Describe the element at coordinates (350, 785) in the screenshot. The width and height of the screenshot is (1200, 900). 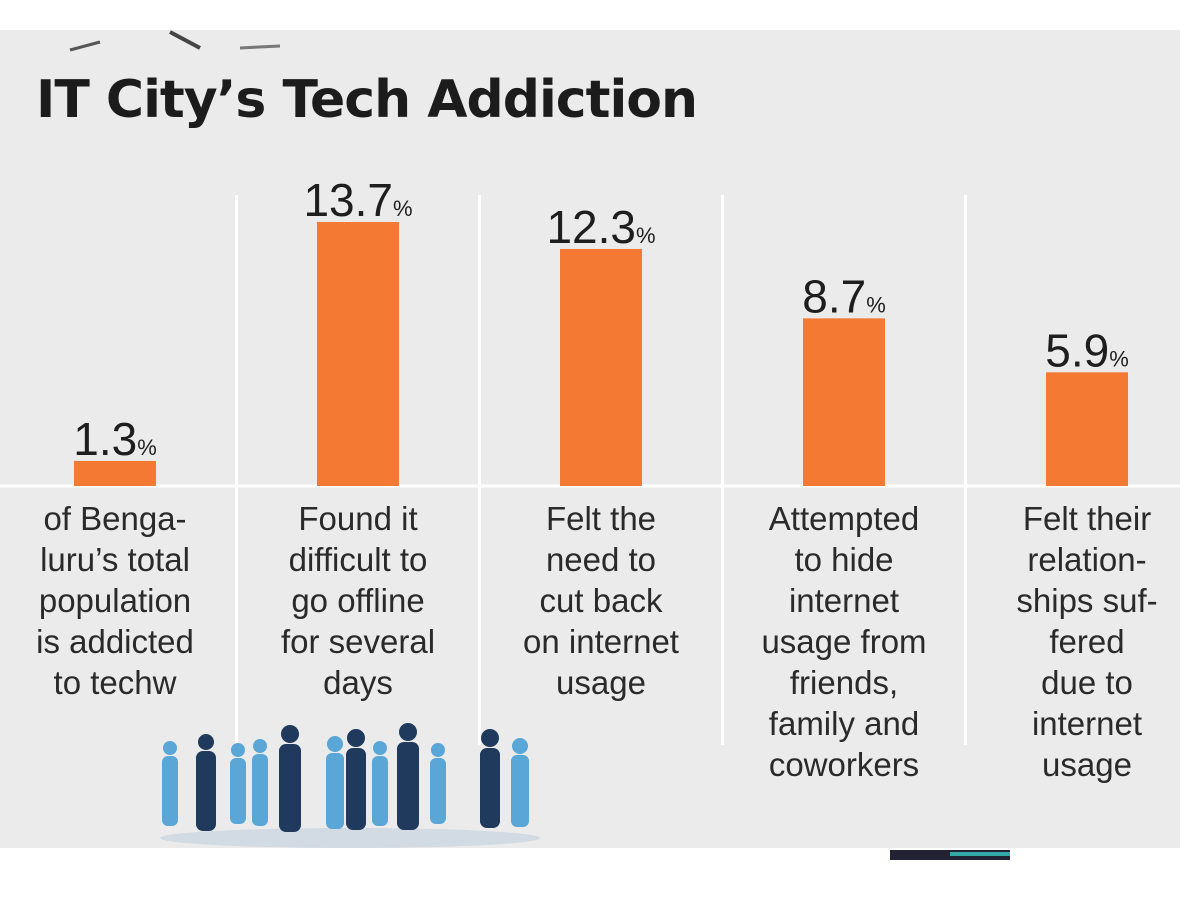
I see `crowd-silhouette-icon` at that location.